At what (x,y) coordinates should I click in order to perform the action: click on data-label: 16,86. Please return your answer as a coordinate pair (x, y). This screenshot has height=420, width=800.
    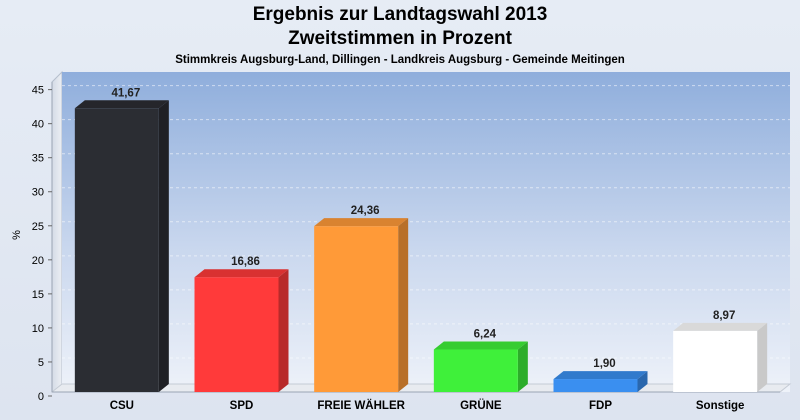
    Looking at the image, I should click on (245, 262).